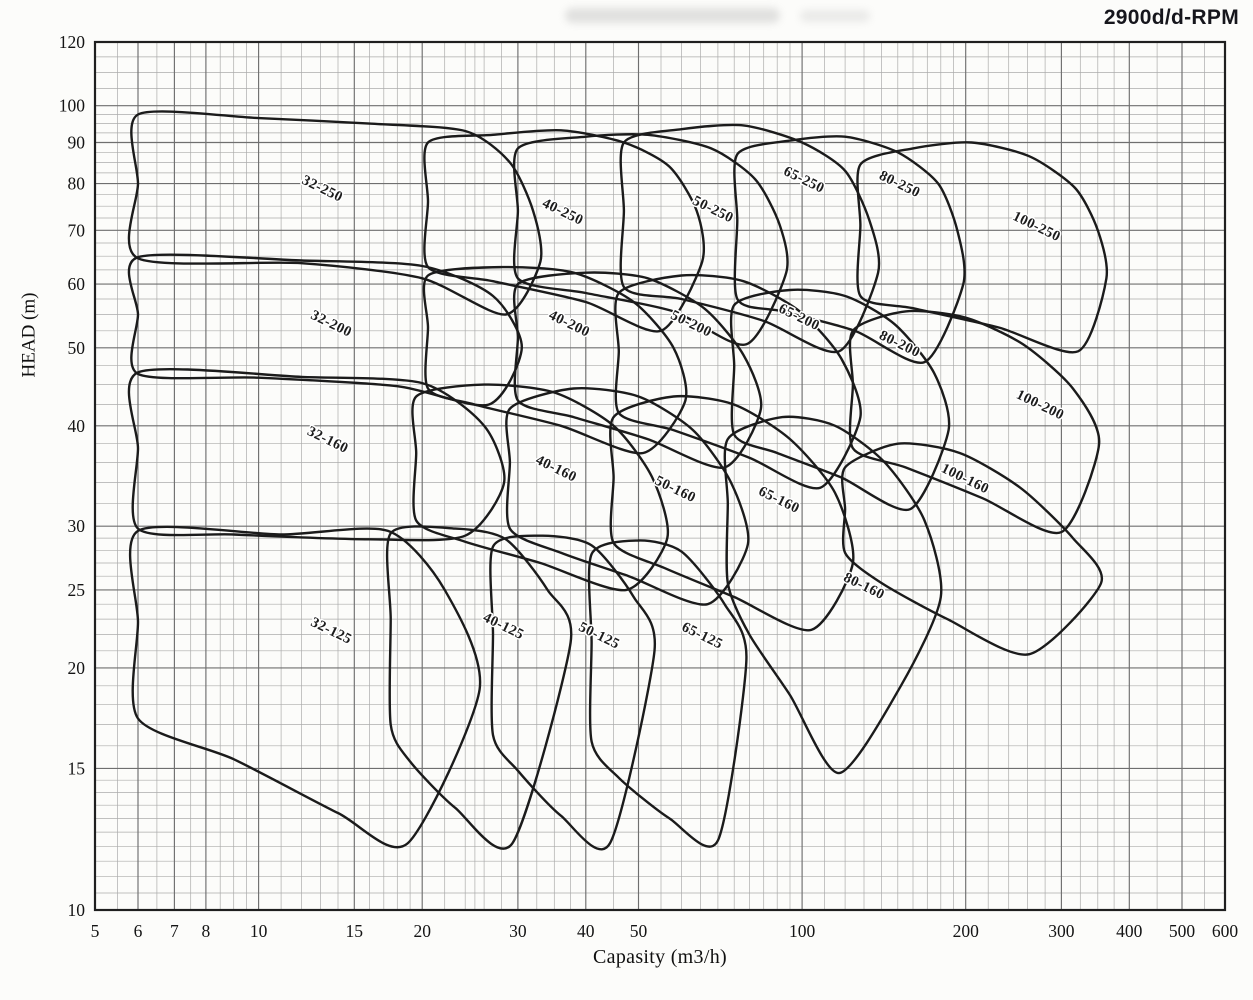  I want to click on envelope-label-100-250: 100-250, so click(1036, 226).